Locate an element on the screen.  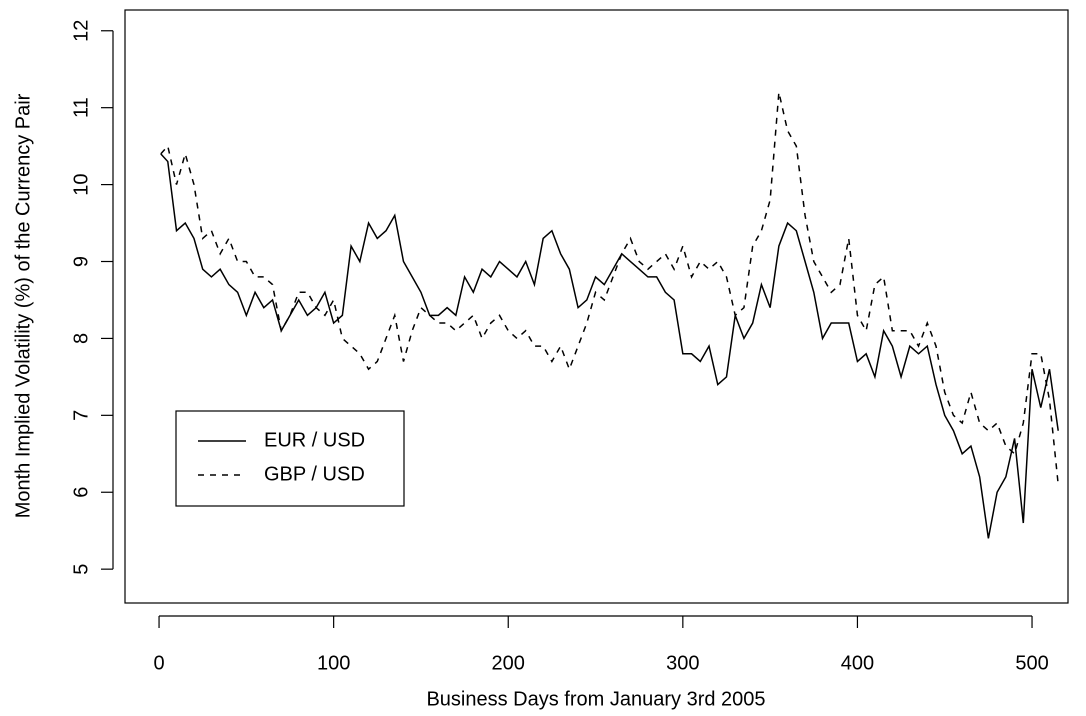
y-tick-label: 12 is located at coordinates (81, 31).